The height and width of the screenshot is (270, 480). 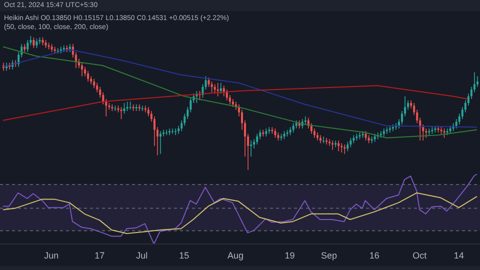 What do you see at coordinates (235, 255) in the screenshot?
I see `x-tick-label: Aug` at bounding box center [235, 255].